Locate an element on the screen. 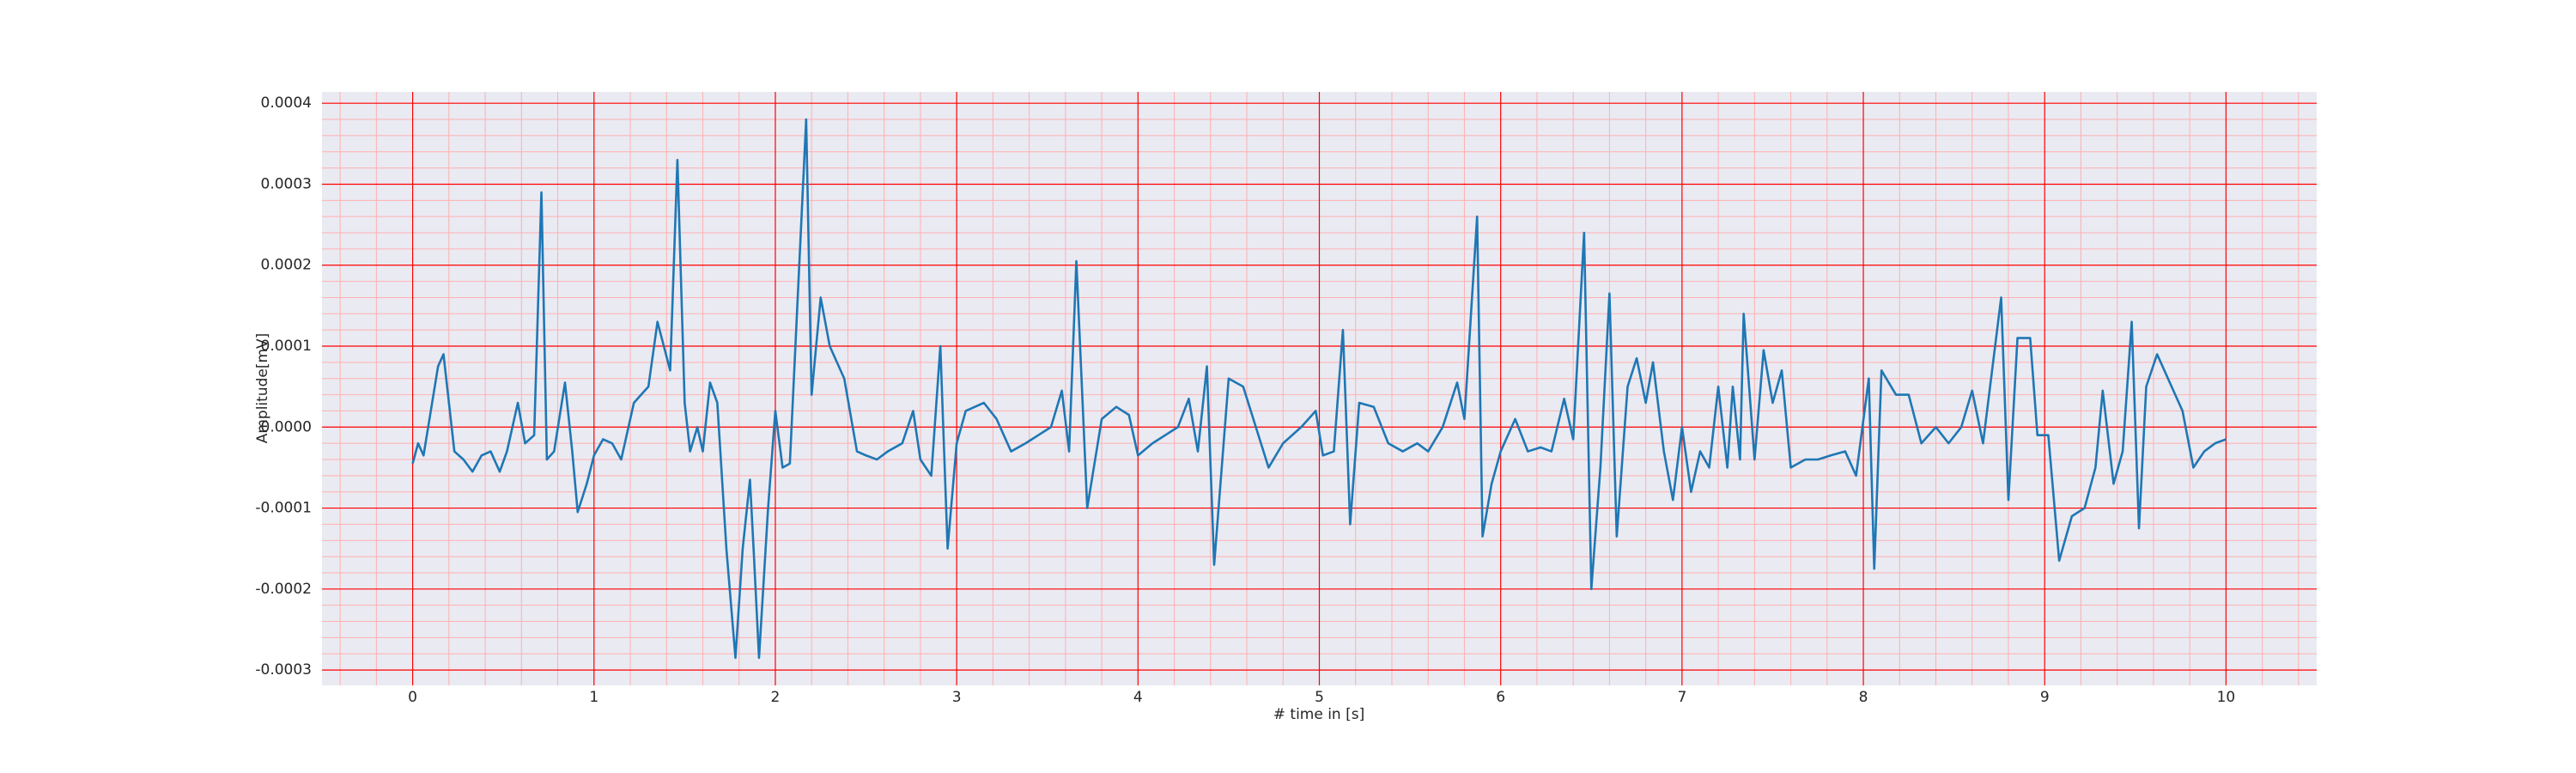 Image resolution: width=2576 pixels, height=773 pixels. y-axis-label: Amplitude[mV] is located at coordinates (262, 388).